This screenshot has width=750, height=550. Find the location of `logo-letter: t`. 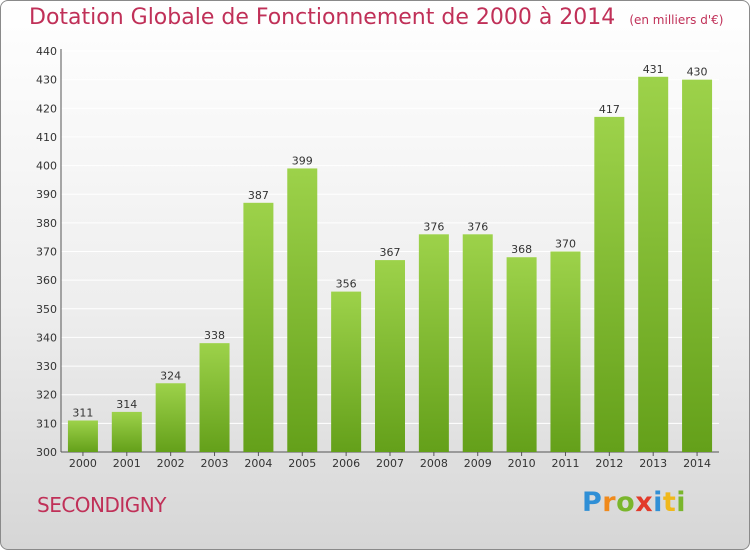

logo-letter: t is located at coordinates (669, 502).